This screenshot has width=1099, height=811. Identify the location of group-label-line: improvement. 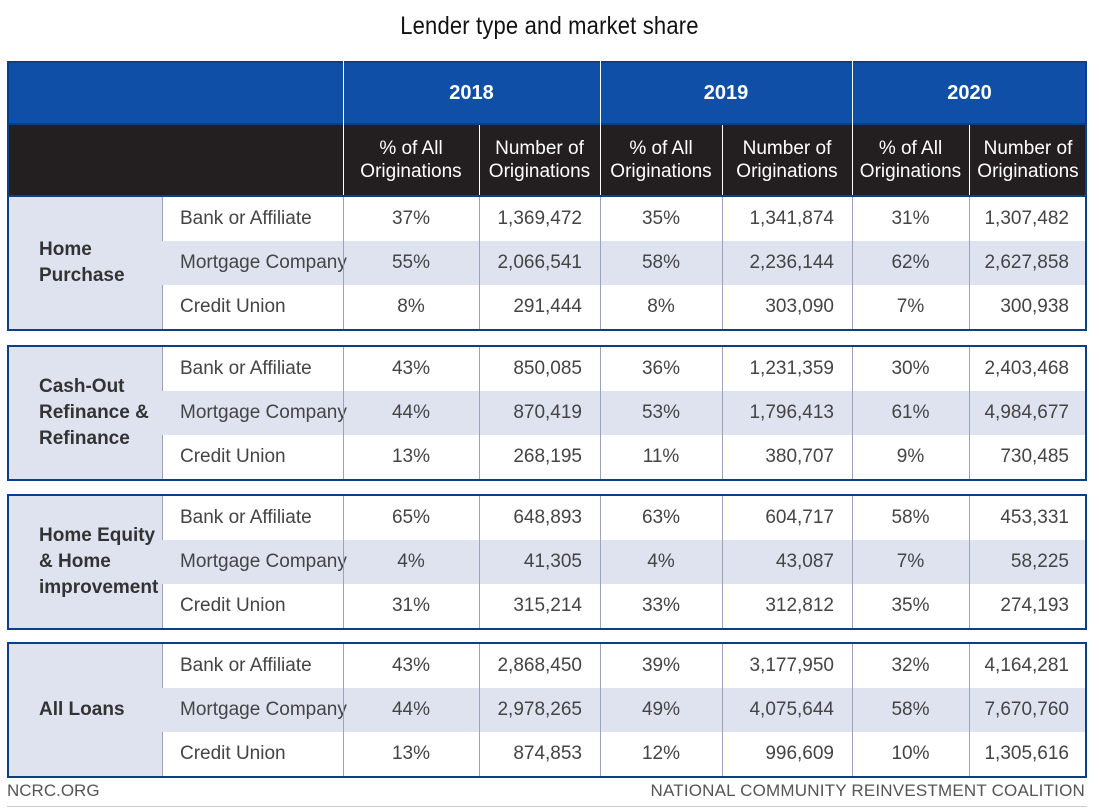
(99, 587).